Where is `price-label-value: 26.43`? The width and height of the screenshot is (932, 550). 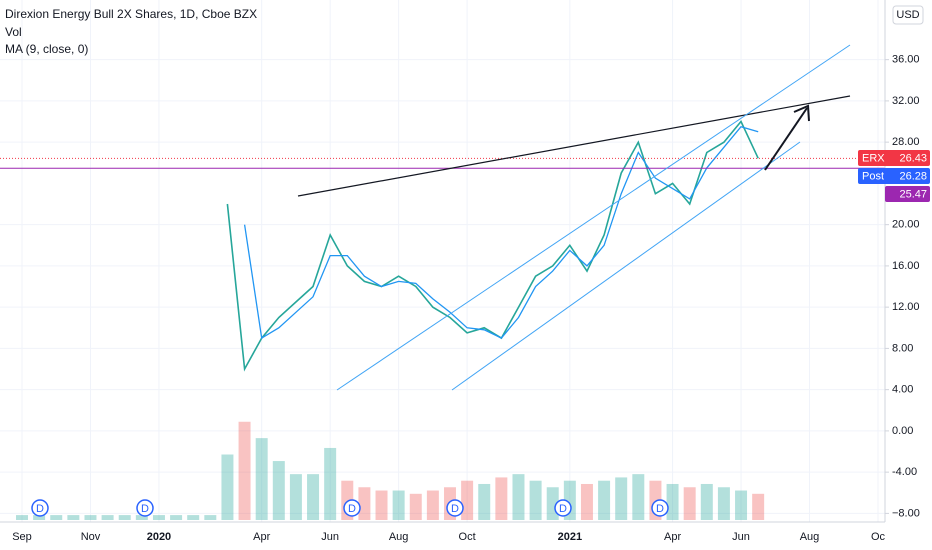
price-label-value: 26.43 is located at coordinates (913, 158).